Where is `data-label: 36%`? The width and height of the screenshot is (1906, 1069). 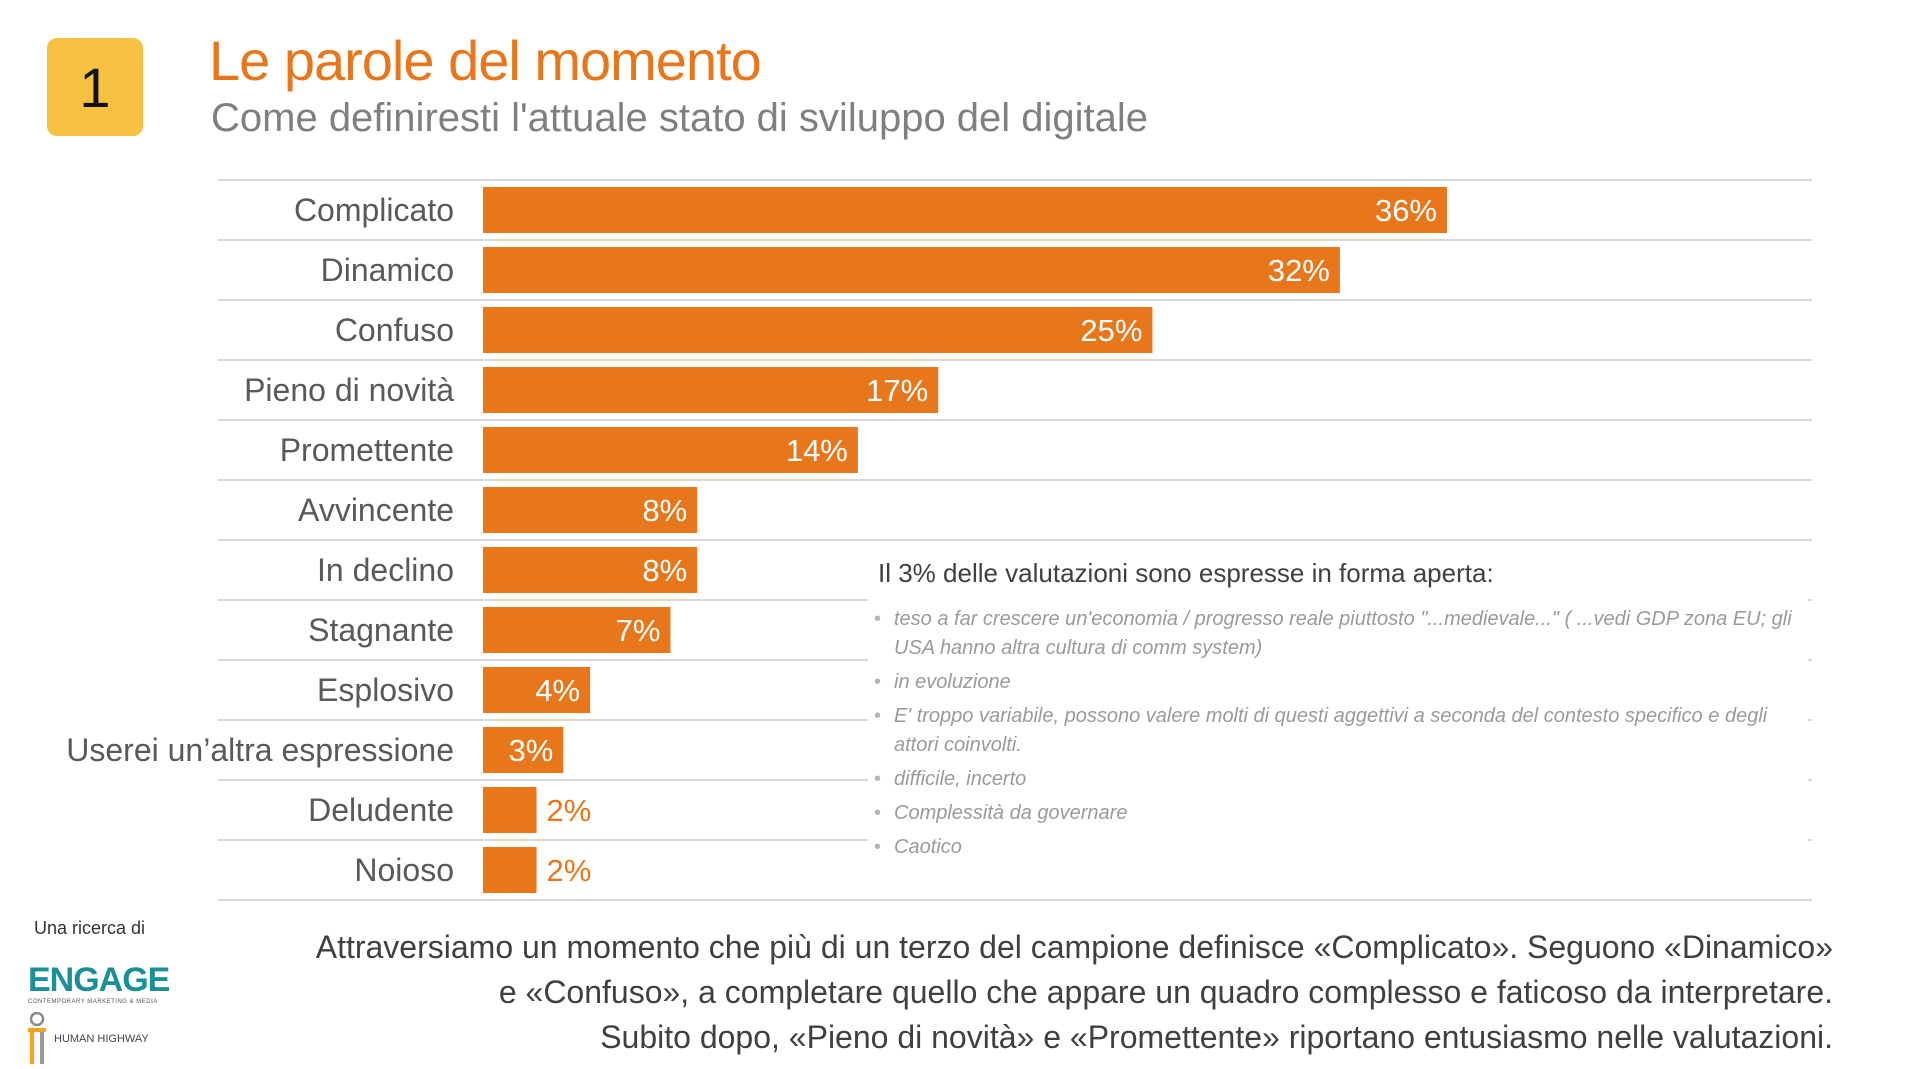 data-label: 36% is located at coordinates (1406, 210).